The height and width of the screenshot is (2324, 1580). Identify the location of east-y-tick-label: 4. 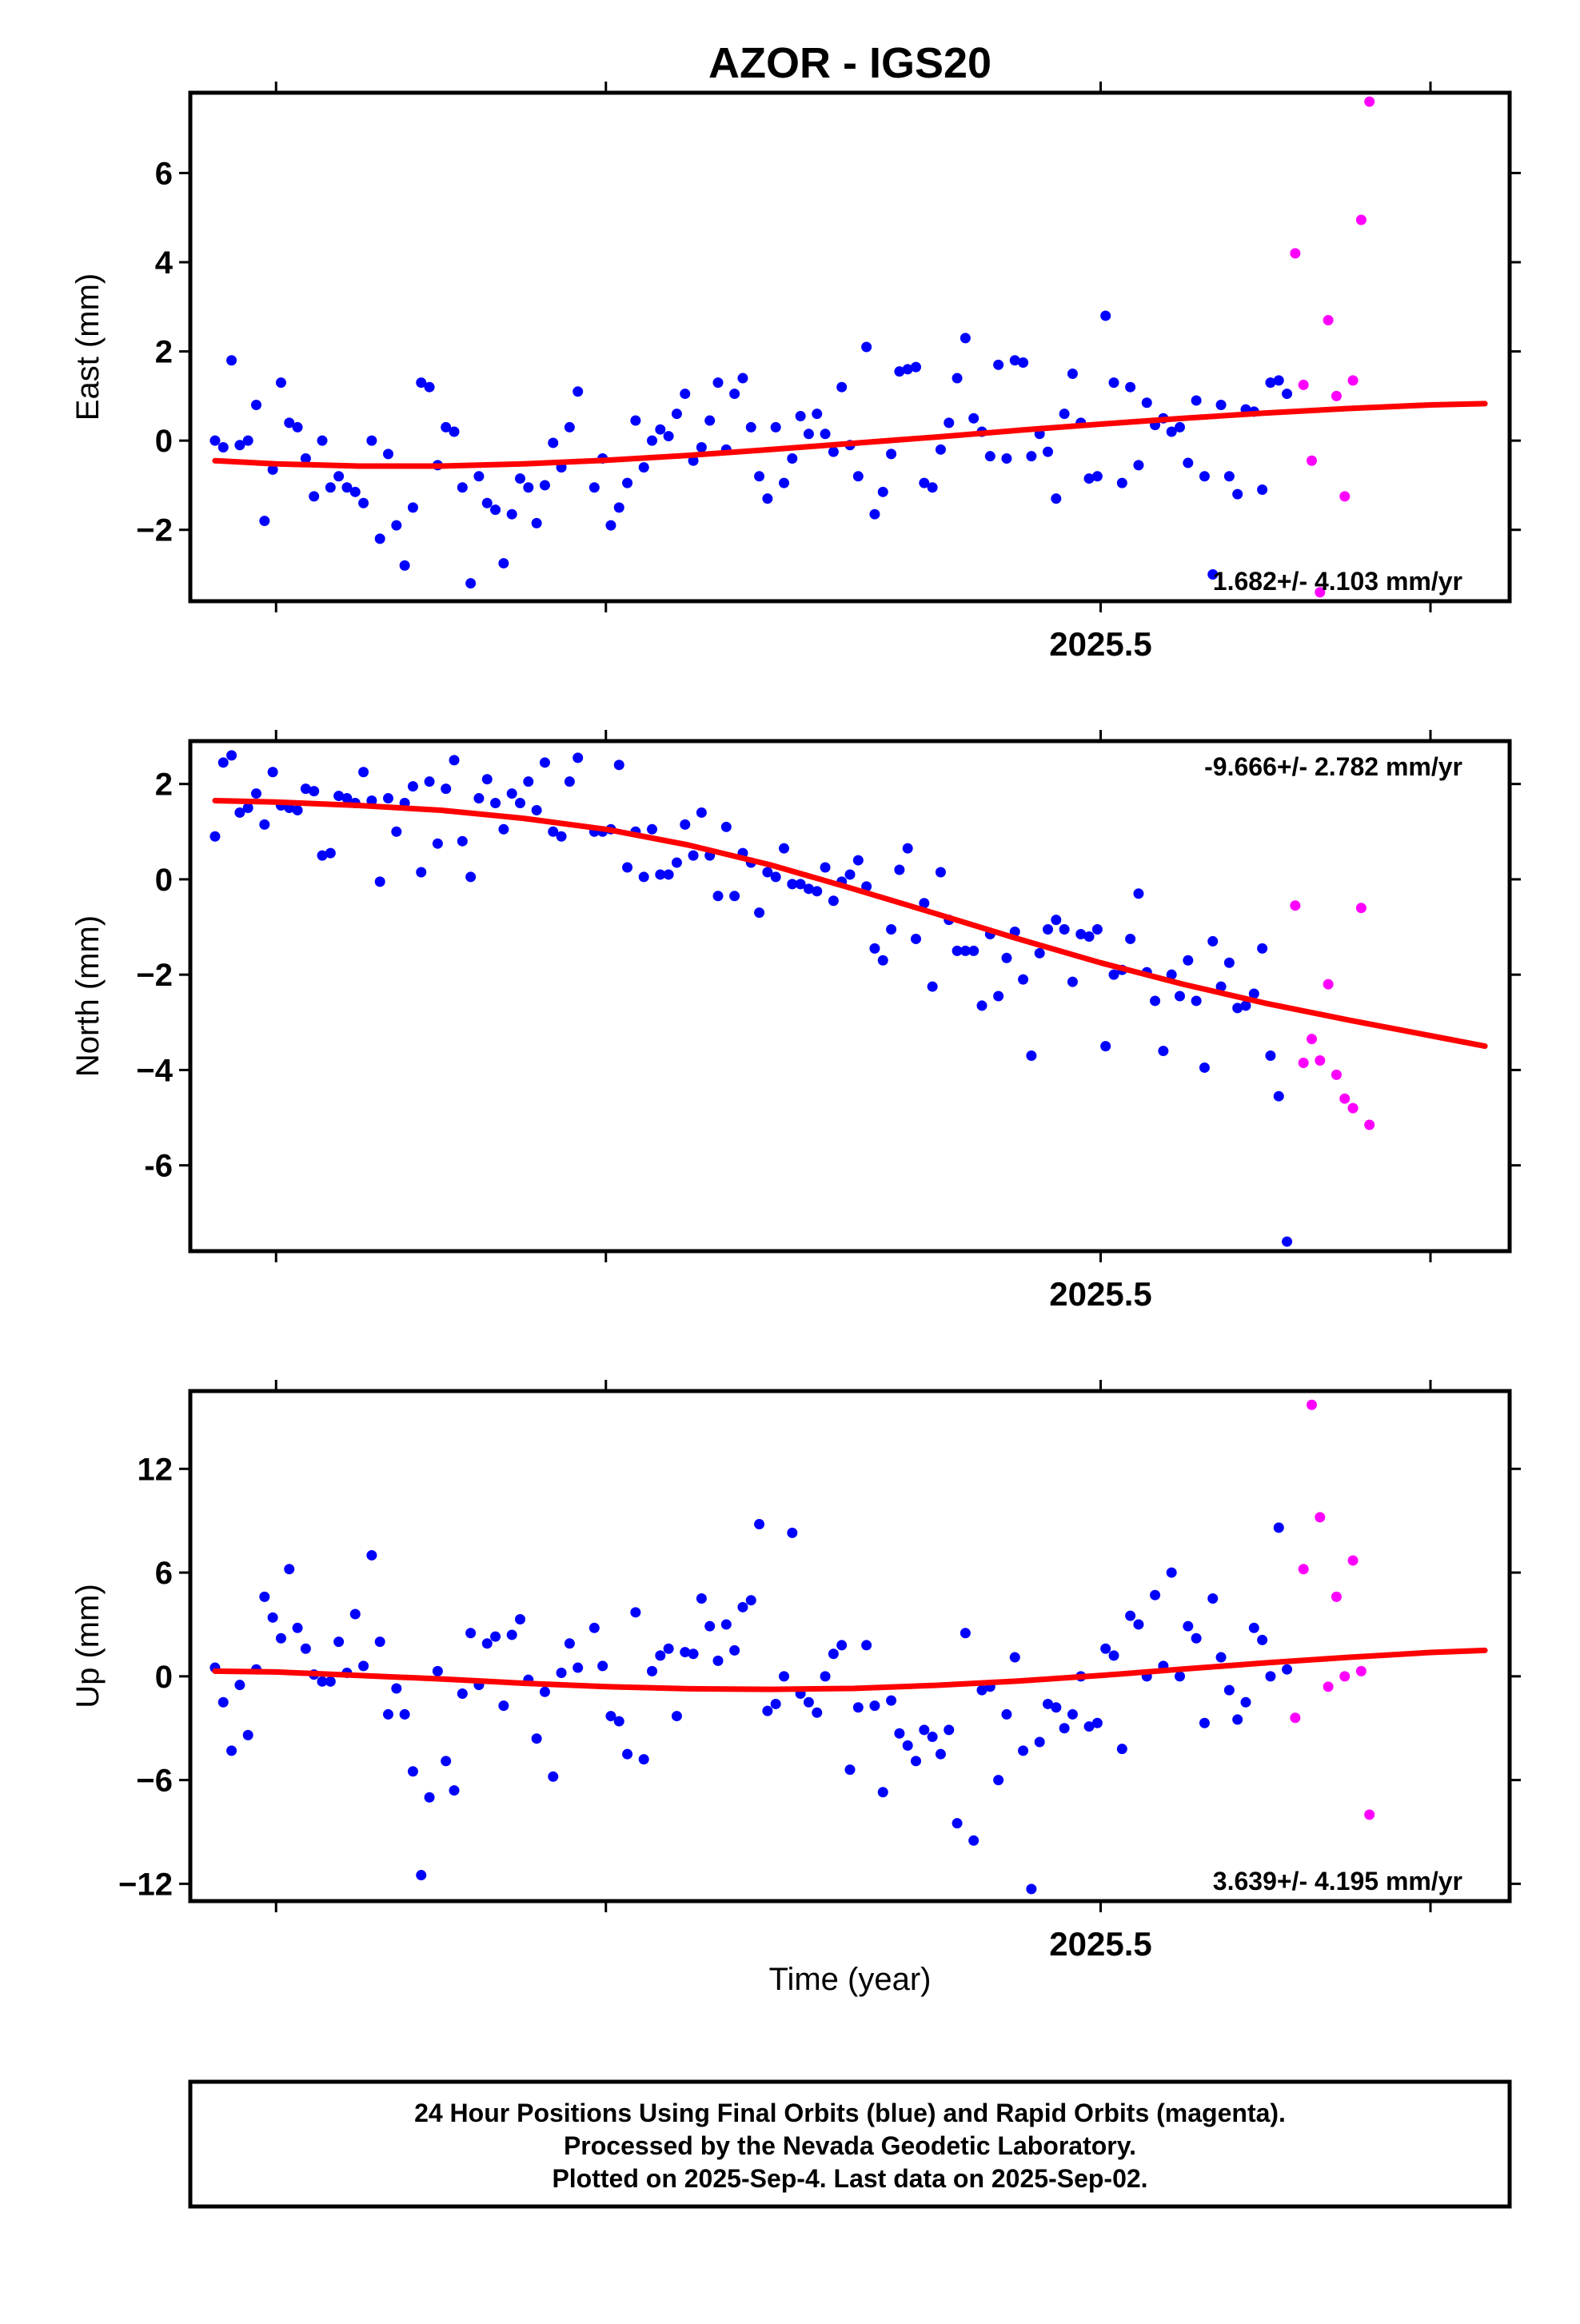
(164, 263).